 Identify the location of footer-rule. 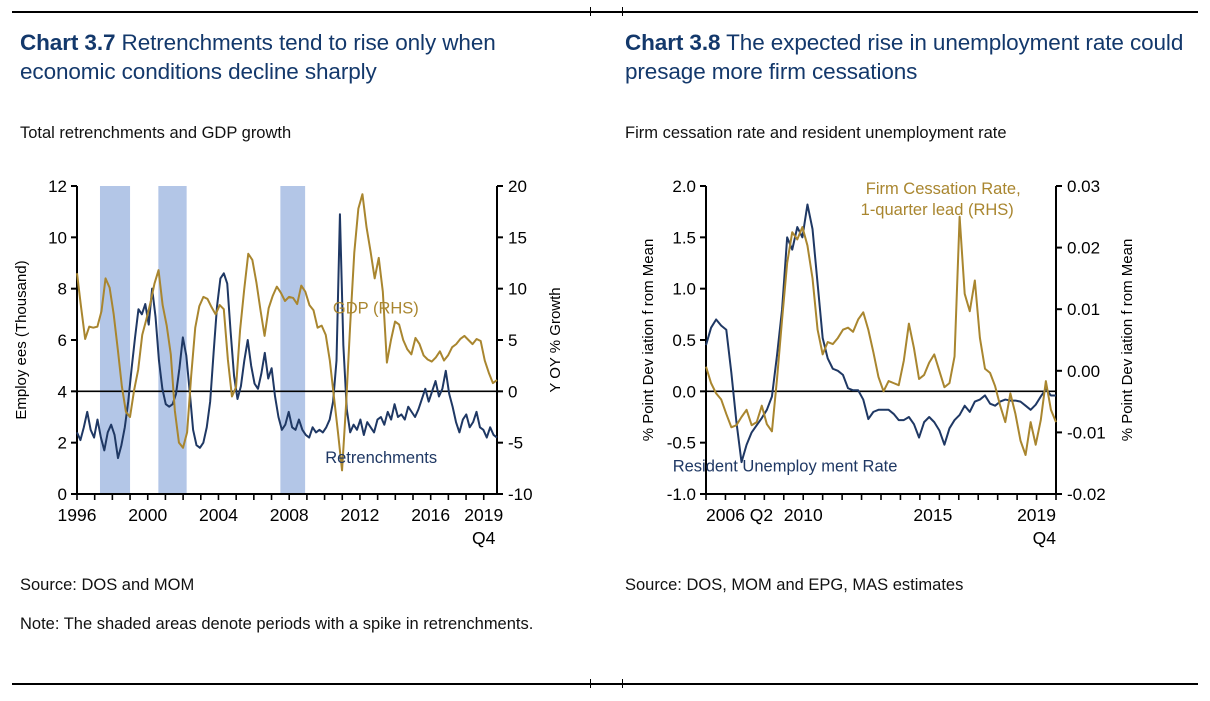
(605, 684).